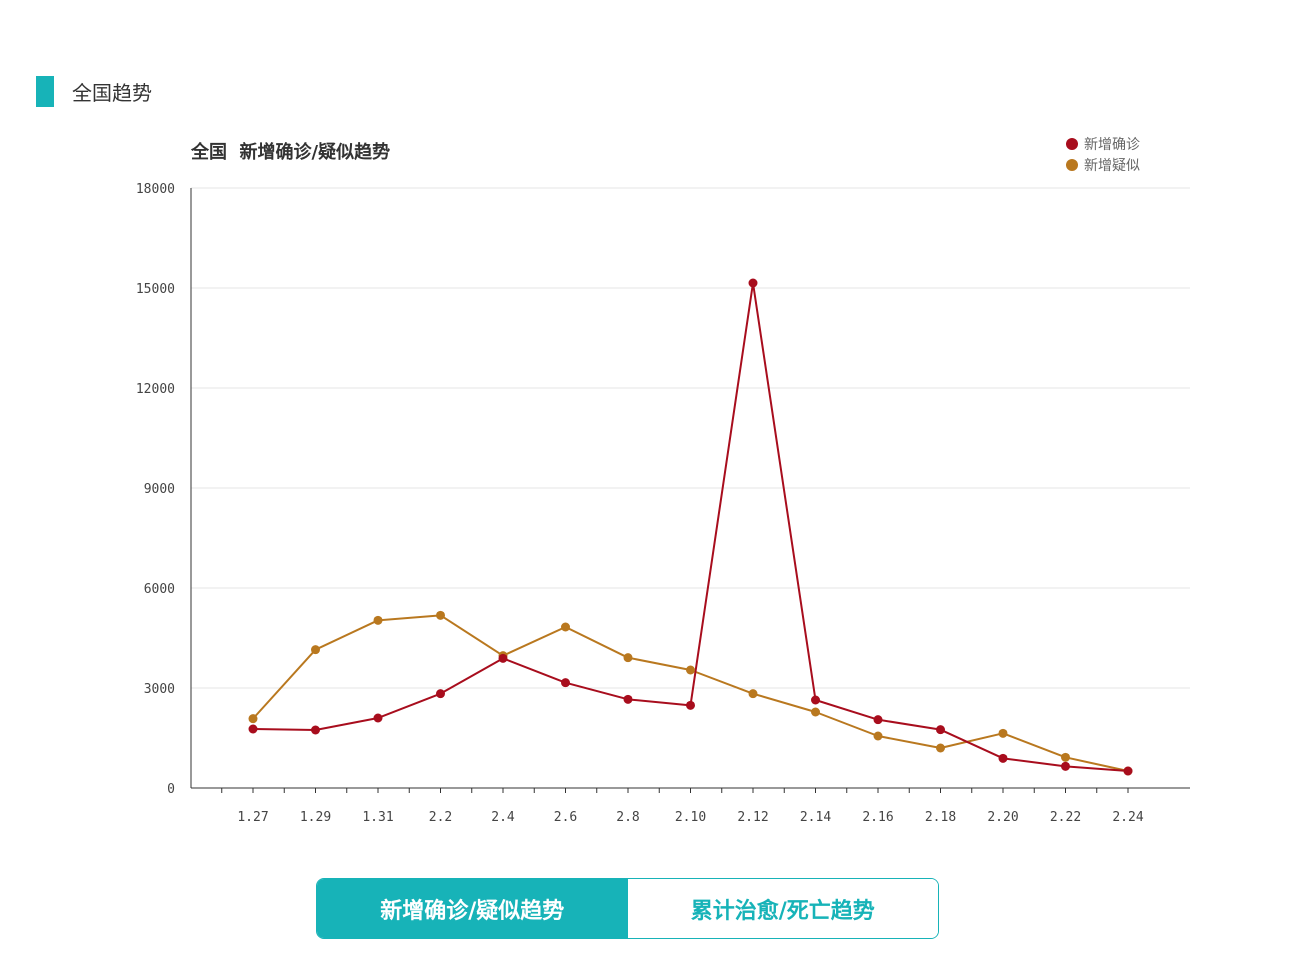 This screenshot has width=1289, height=972. What do you see at coordinates (171, 789) in the screenshot?
I see `y-tick-label: 0` at bounding box center [171, 789].